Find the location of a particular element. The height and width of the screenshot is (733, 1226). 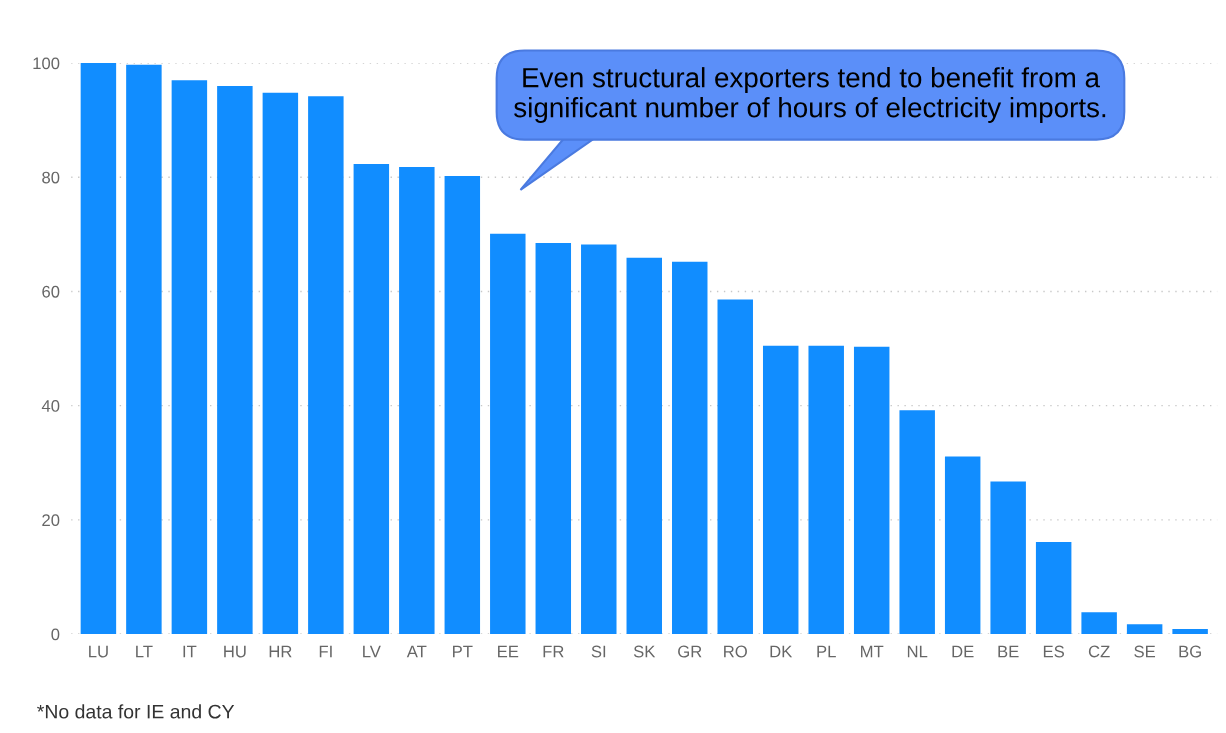

x-tick-label: SK is located at coordinates (644, 651).